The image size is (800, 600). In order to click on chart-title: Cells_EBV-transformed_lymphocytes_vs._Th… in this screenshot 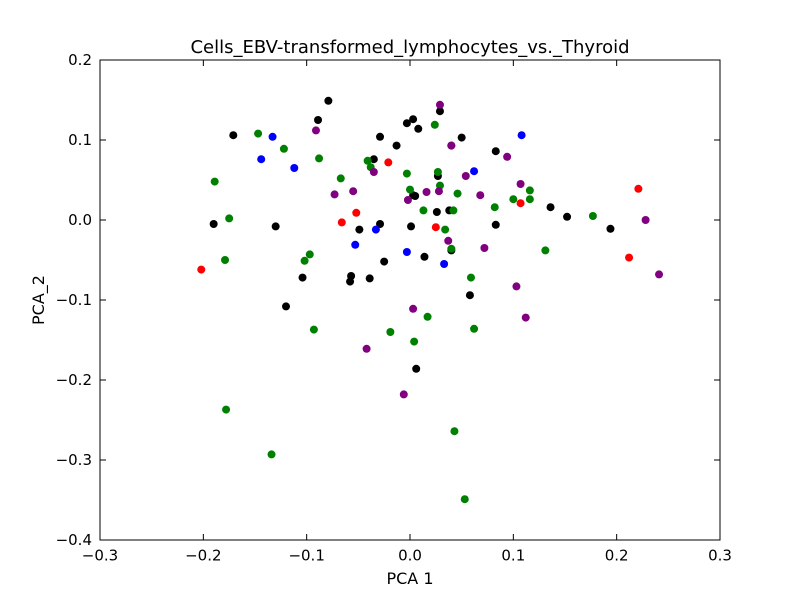, I will do `click(409, 47)`.